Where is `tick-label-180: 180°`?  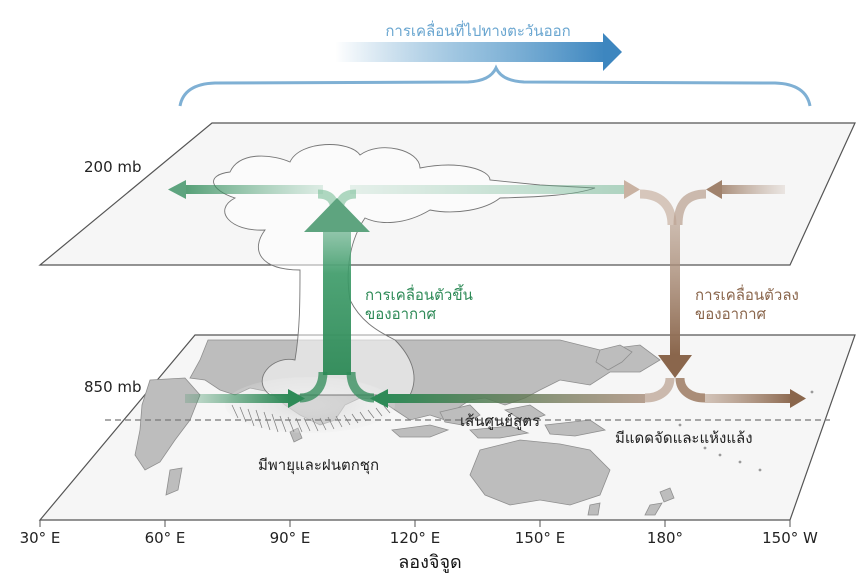
tick-label-180: 180° is located at coordinates (665, 538).